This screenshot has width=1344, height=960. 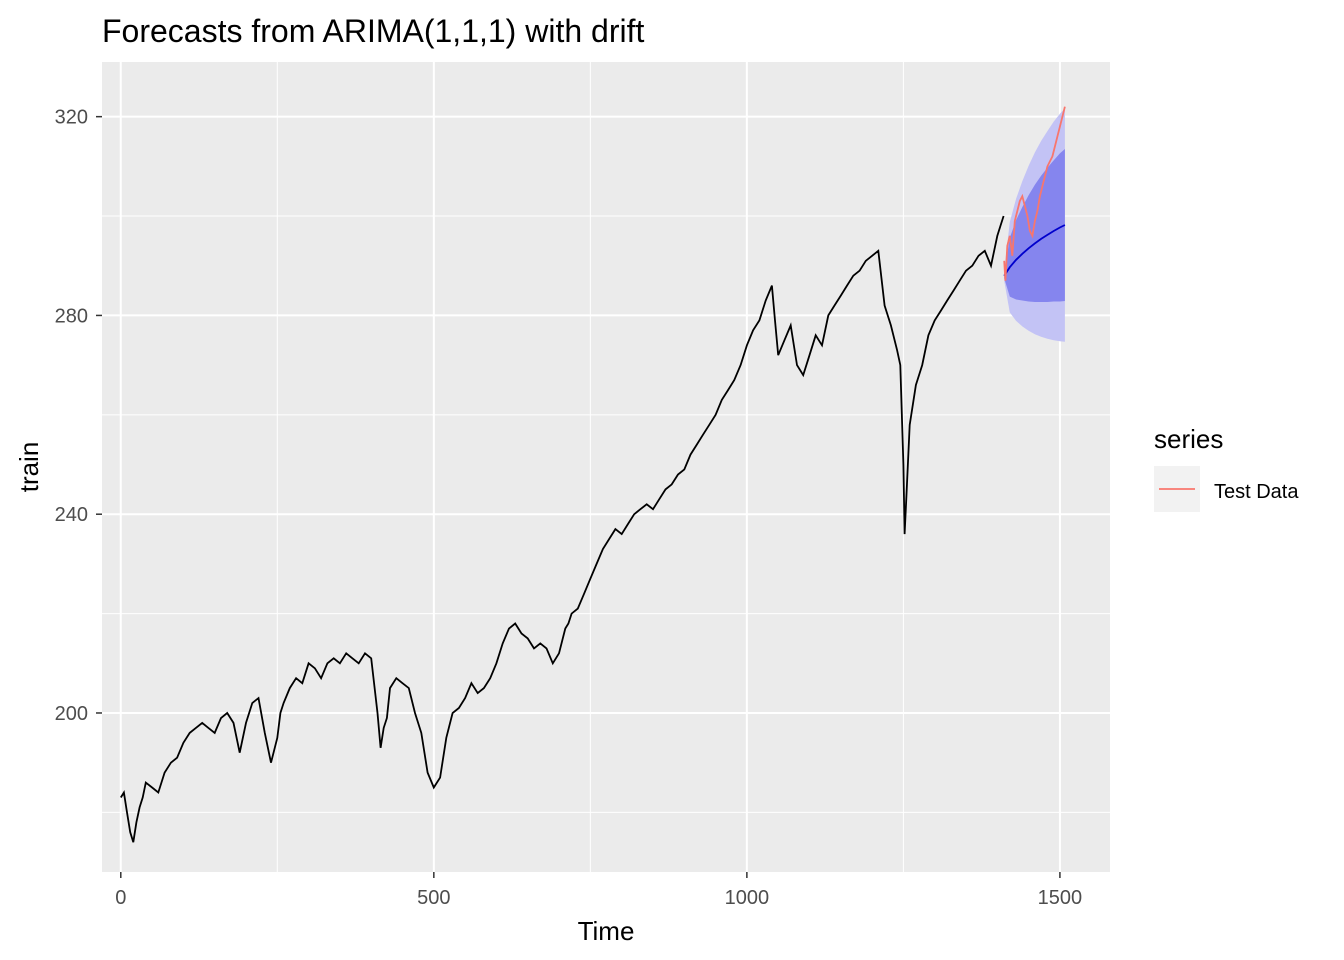 I want to click on legend: series Test Data, so click(x=1226, y=468).